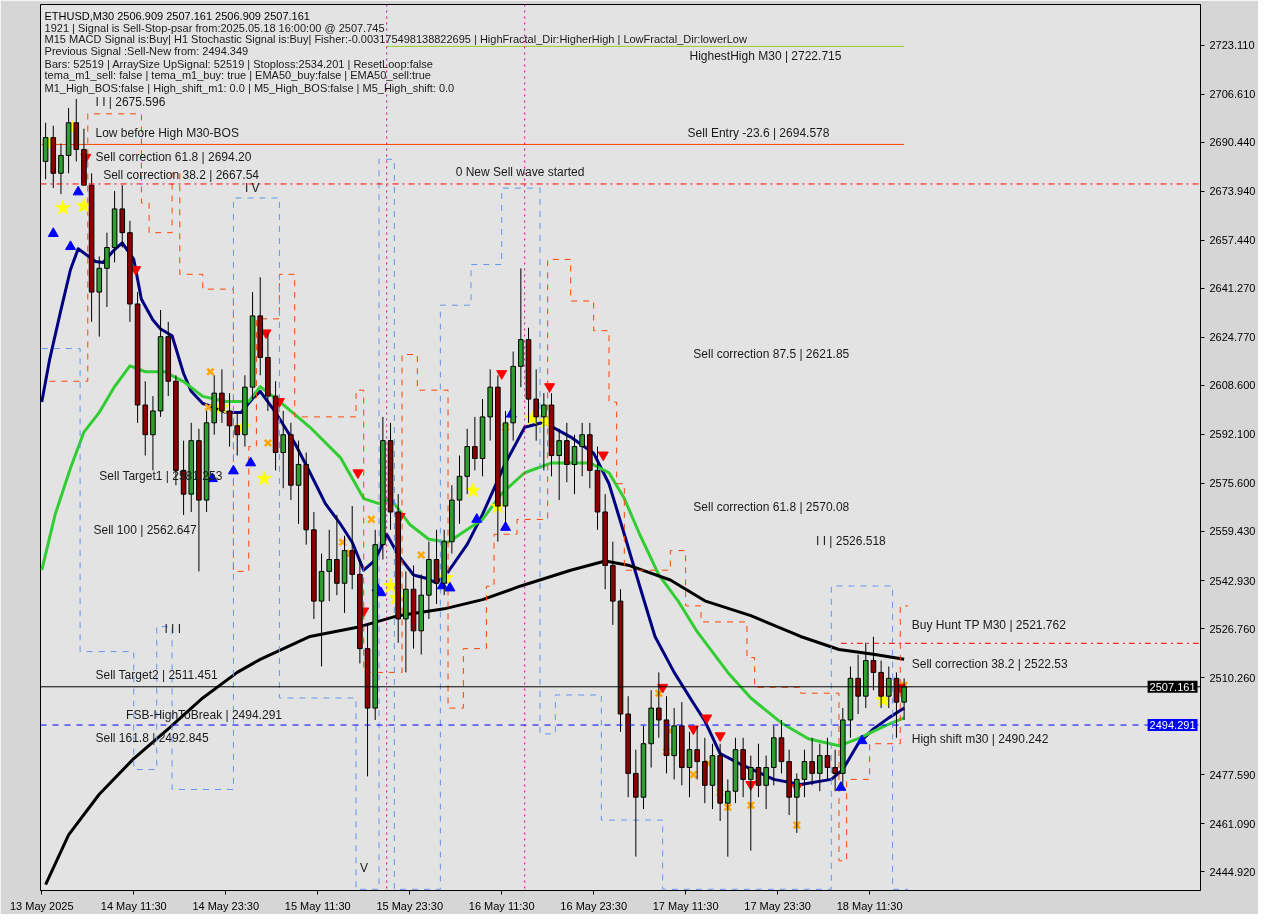 The width and height of the screenshot is (1280, 920). What do you see at coordinates (1232, 45) in the screenshot?
I see `y-tick-label: 2723.110` at bounding box center [1232, 45].